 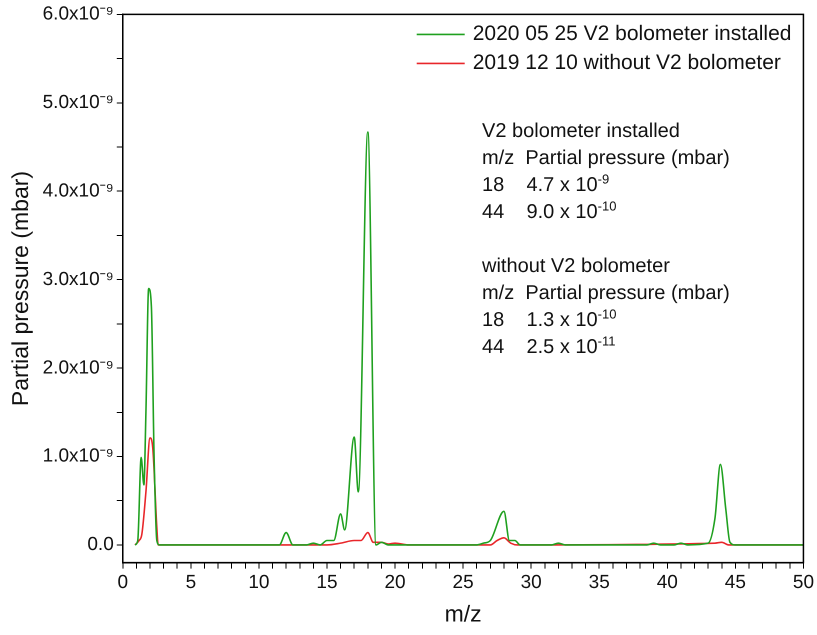 I want to click on y-tick-label: 1.0x10⁻⁹, so click(x=78, y=456).